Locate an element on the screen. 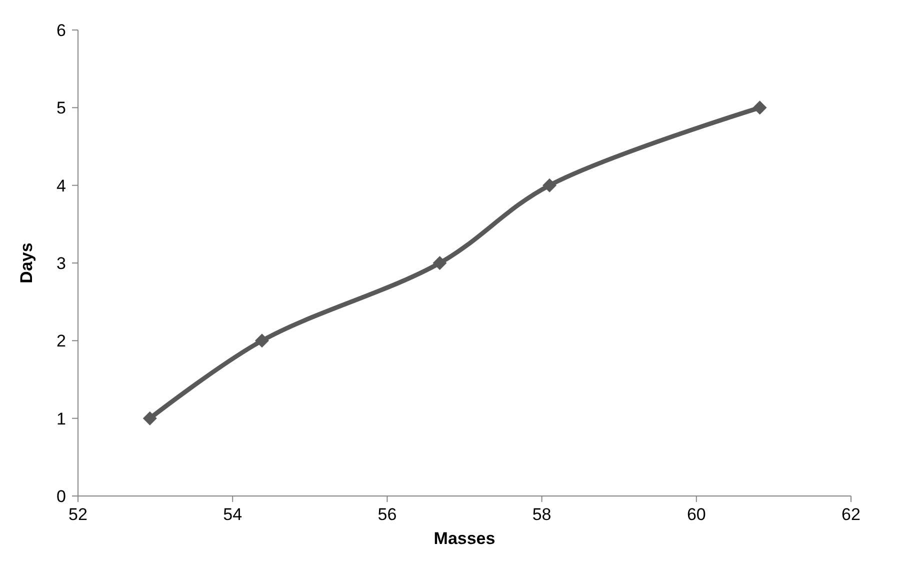  y-tick-label: 5 is located at coordinates (61, 108).